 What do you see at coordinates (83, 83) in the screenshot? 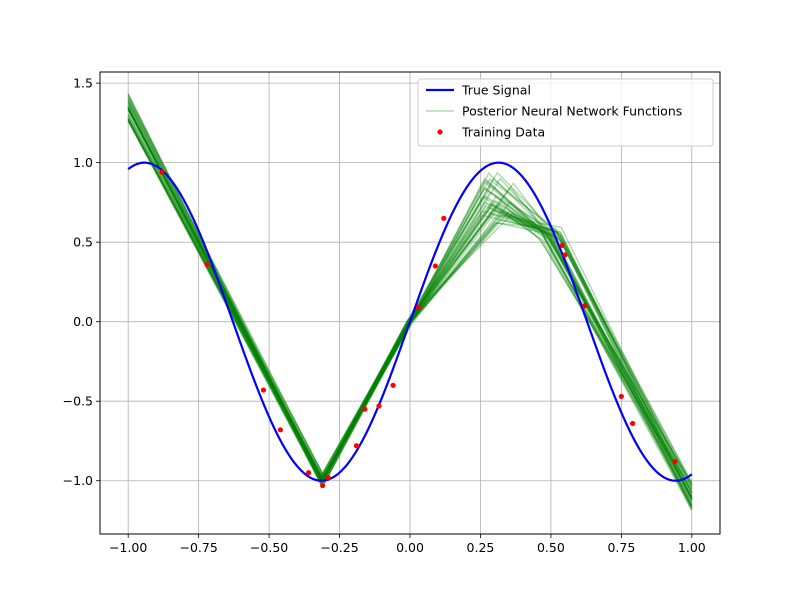
I see `y-tick-label: 1.5` at bounding box center [83, 83].